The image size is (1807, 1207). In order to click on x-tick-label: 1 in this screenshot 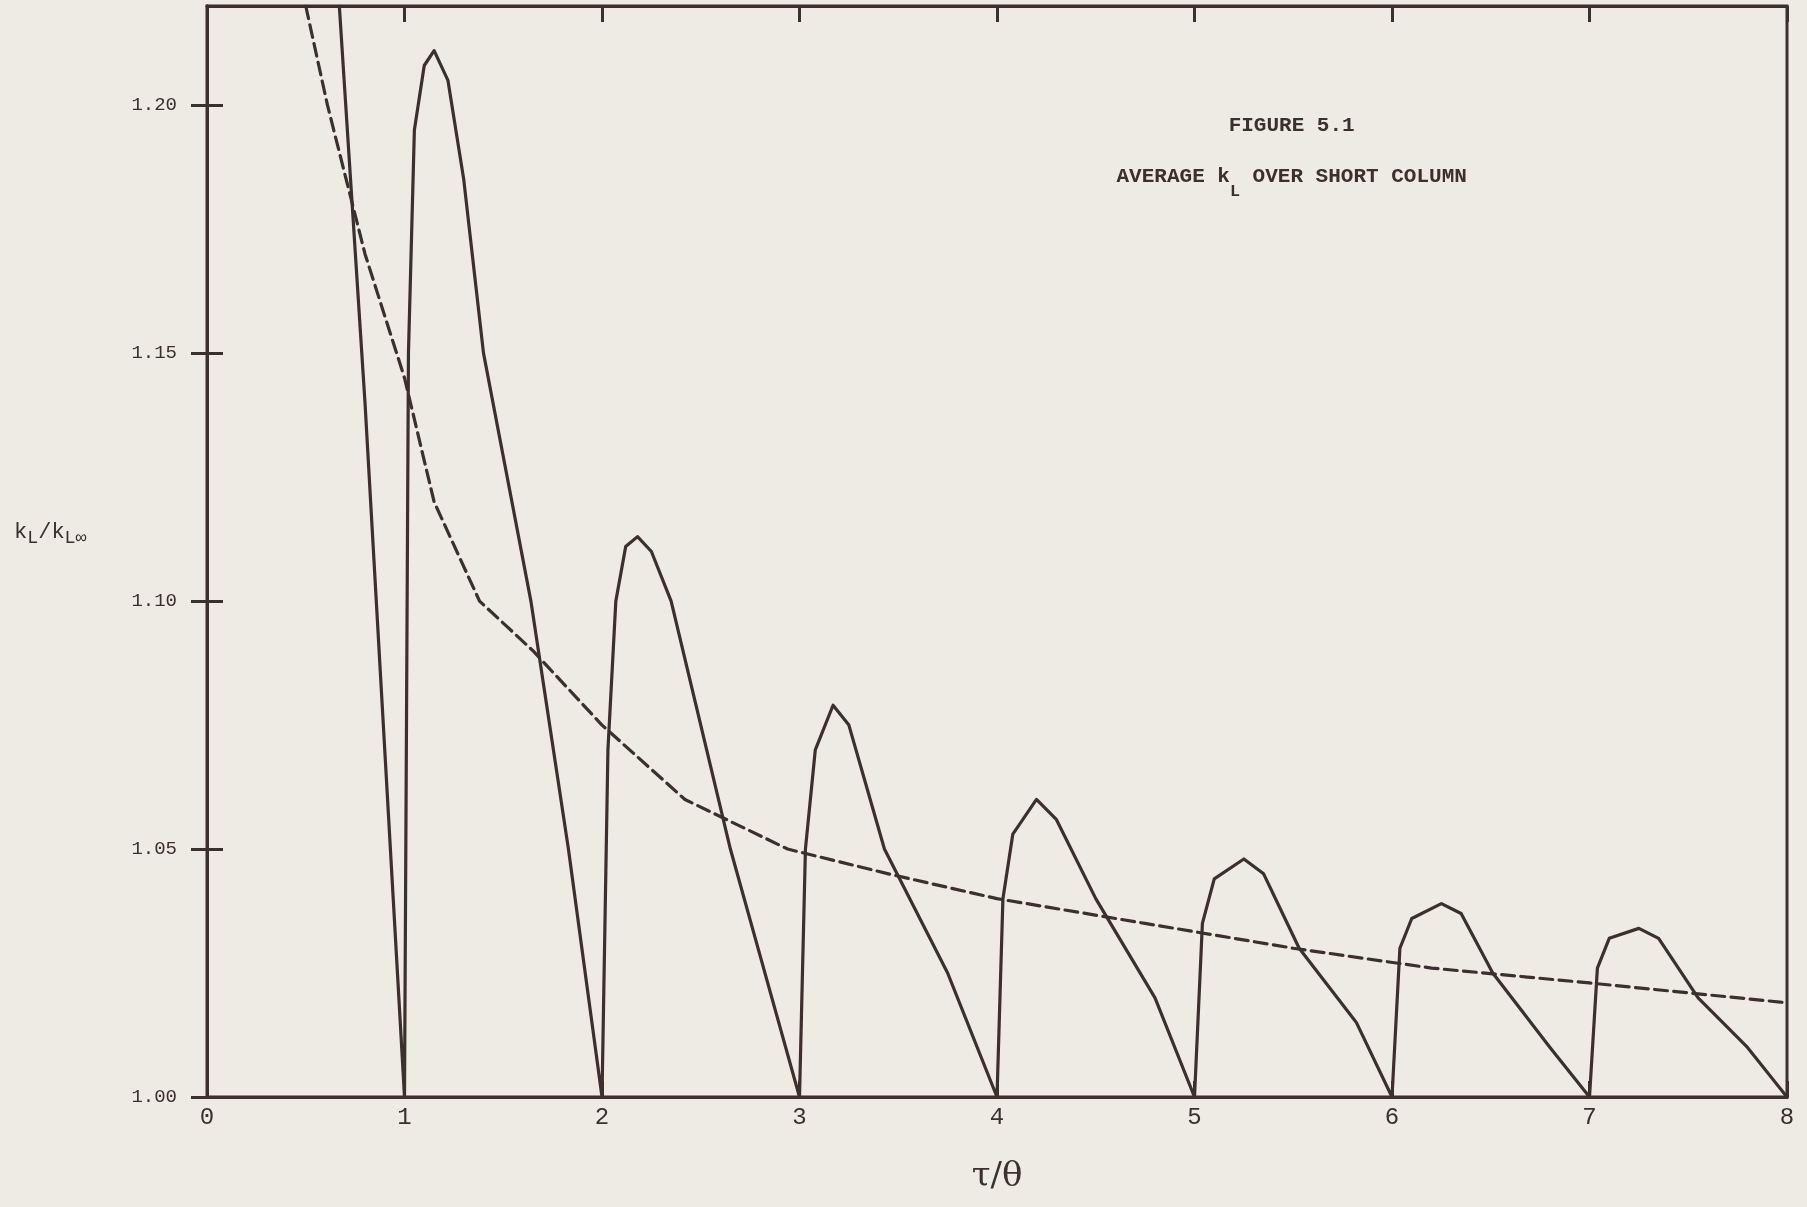, I will do `click(404, 1117)`.